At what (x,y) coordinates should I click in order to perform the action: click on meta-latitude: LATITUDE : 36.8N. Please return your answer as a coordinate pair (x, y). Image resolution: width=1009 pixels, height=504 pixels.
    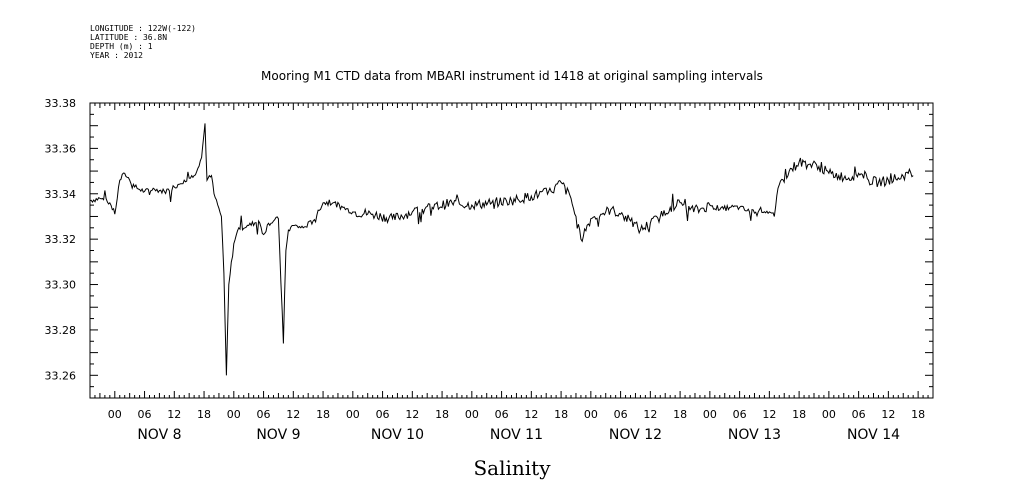
    Looking at the image, I should click on (128, 37).